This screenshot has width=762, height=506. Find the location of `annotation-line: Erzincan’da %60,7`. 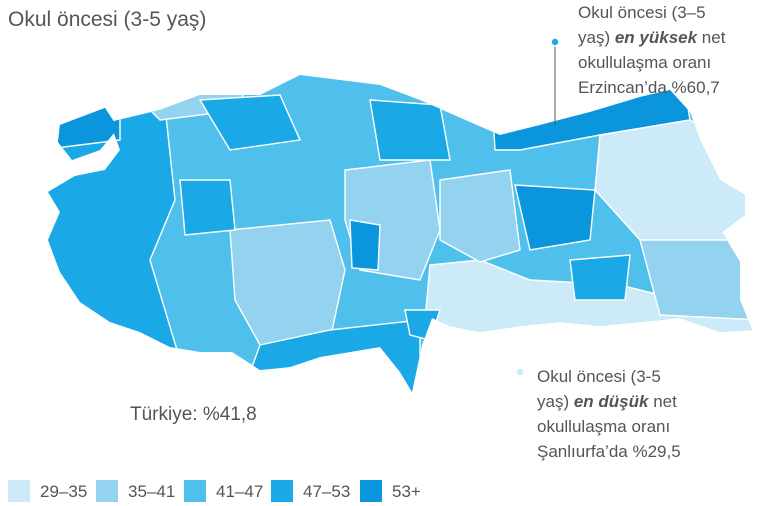

annotation-line: Erzincan’da %60,7 is located at coordinates (649, 87).